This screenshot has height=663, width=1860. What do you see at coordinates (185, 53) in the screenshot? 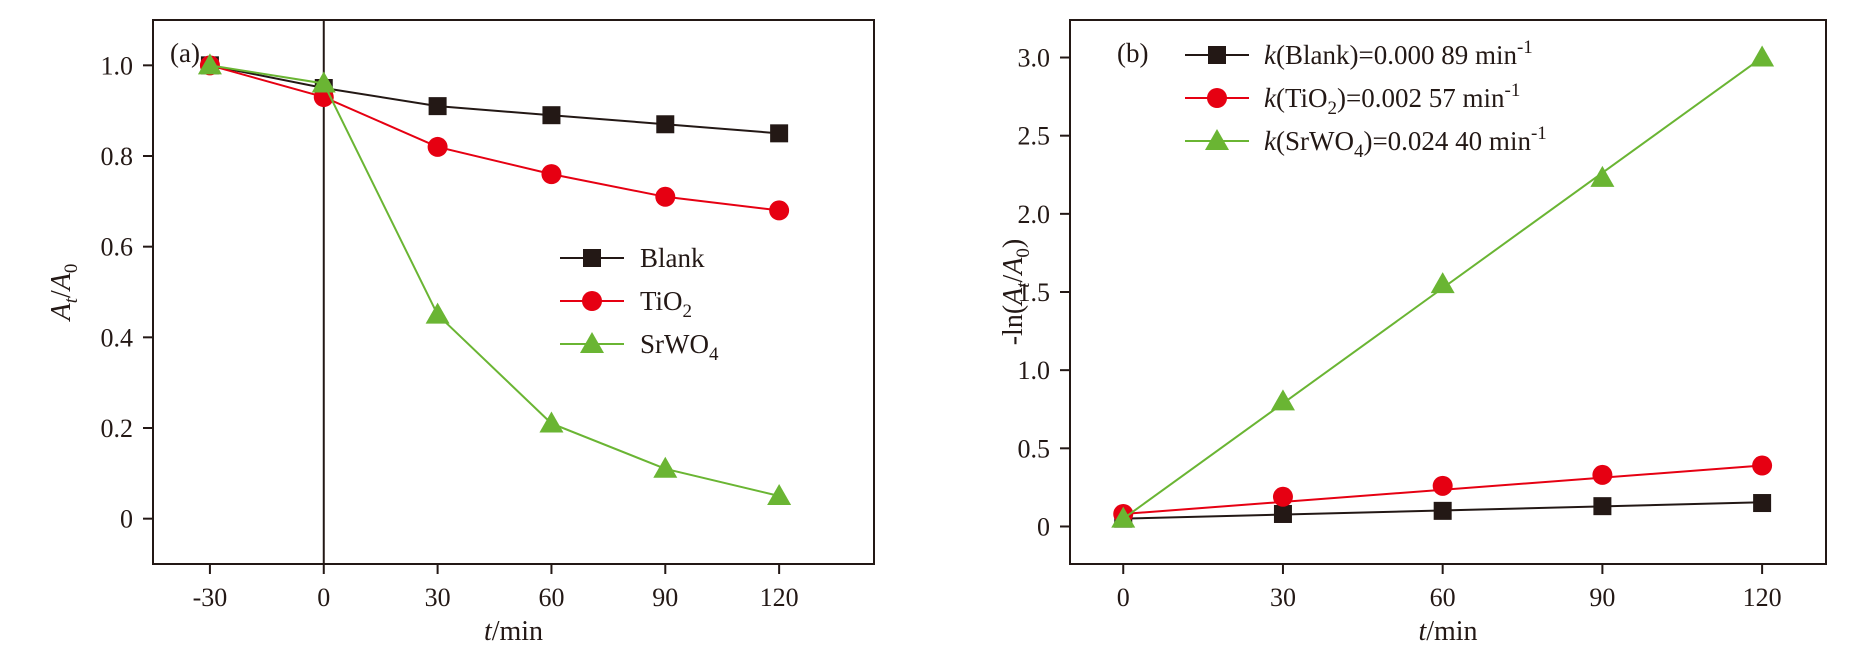
I see `panel-label: (a)` at bounding box center [185, 53].